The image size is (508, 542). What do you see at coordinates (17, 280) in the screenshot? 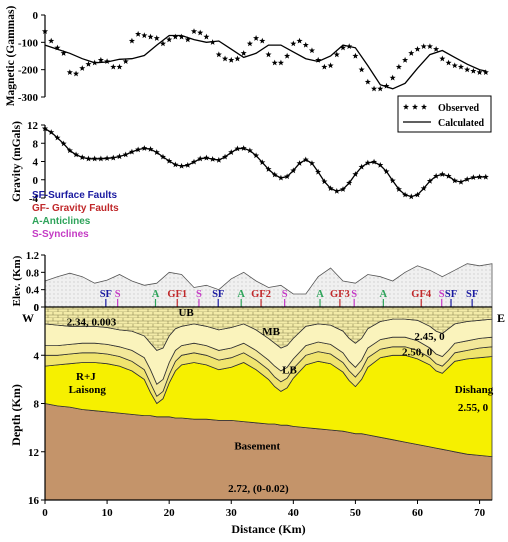
I see `elevation-y-axis-label: Elev. (Km)` at bounding box center [17, 280].